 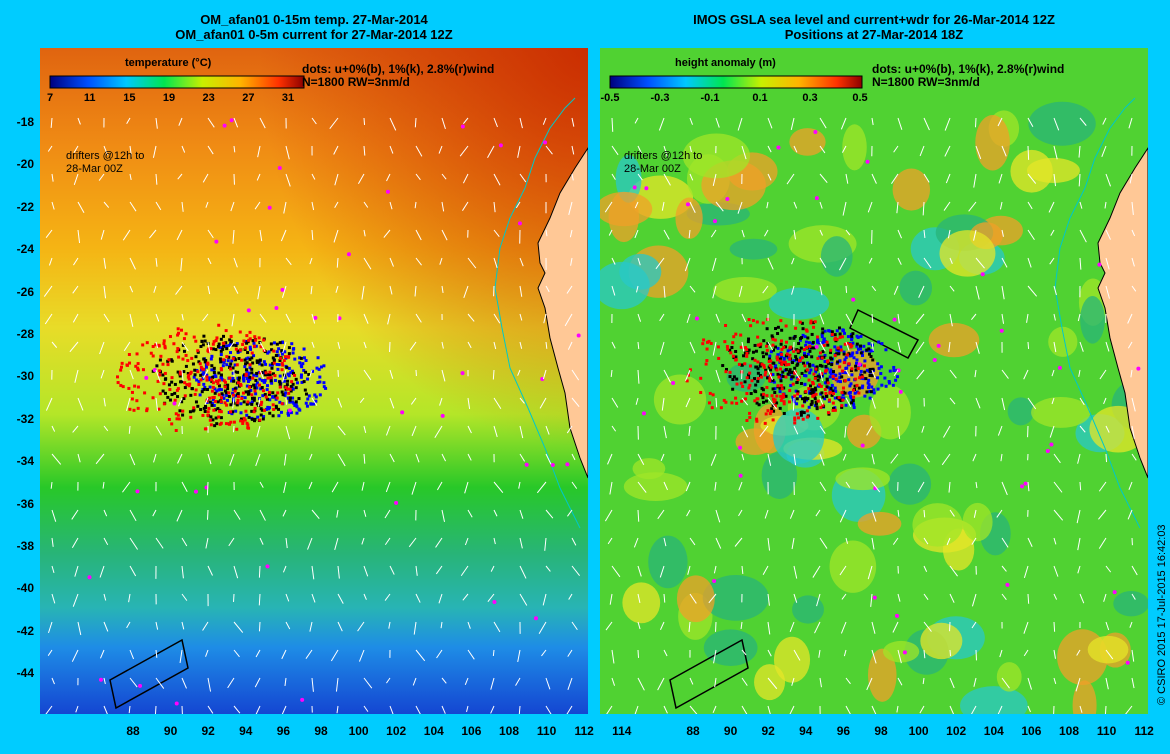 I want to click on anomaly-blob-yellow, so click(x=792, y=659).